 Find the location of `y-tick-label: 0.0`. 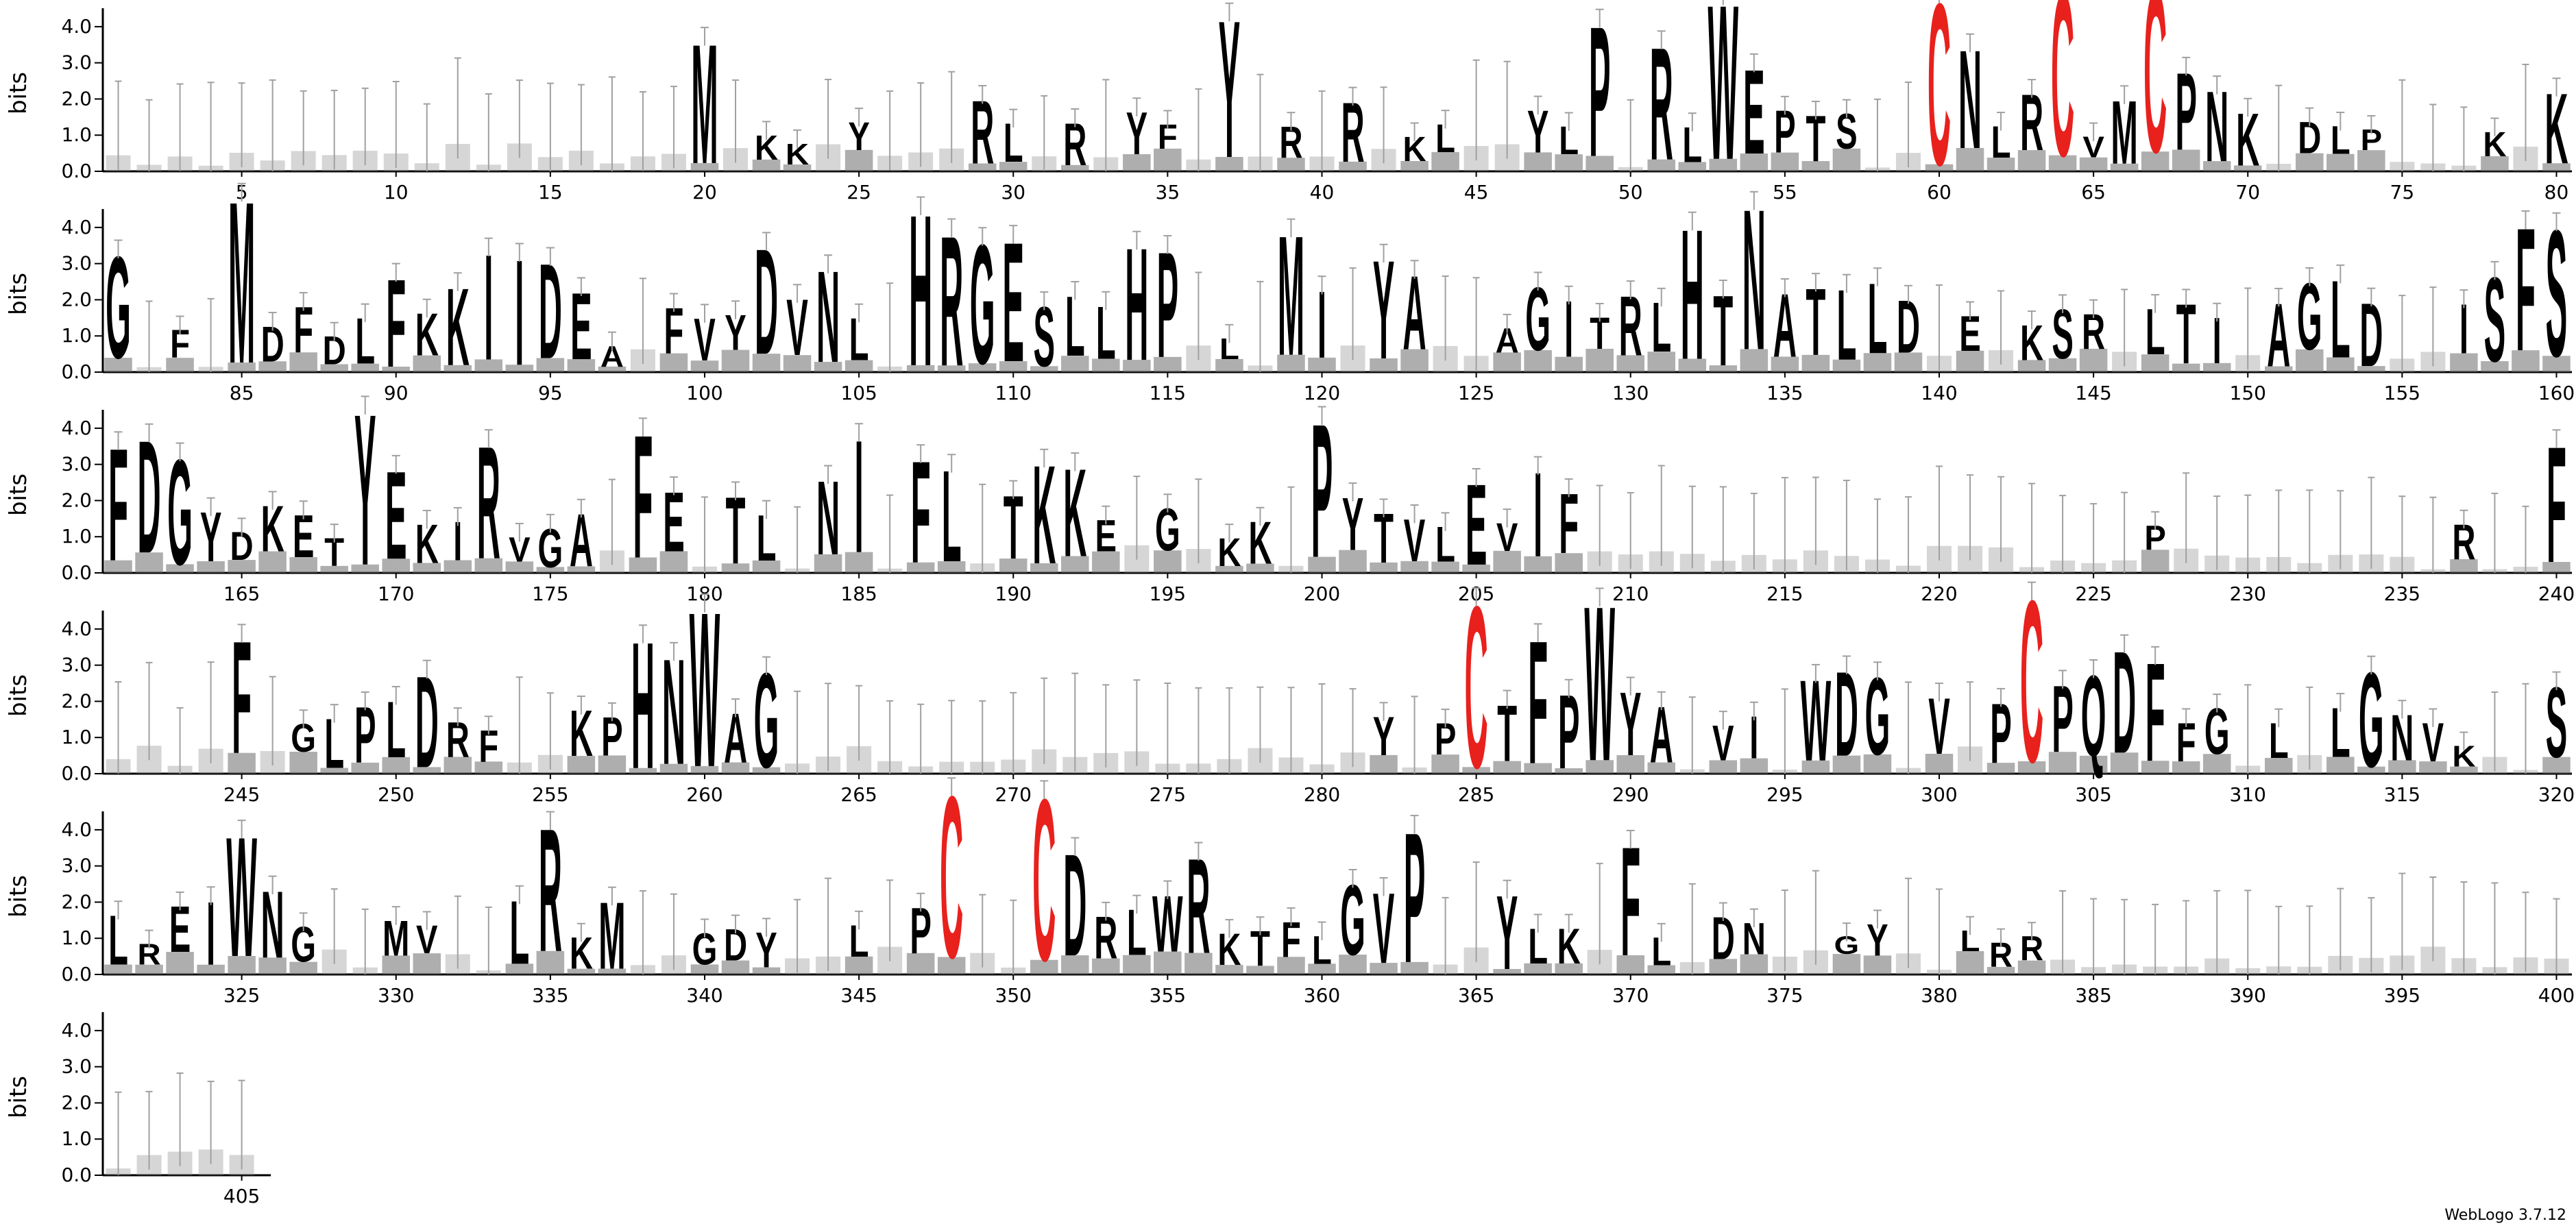

y-tick-label: 0.0 is located at coordinates (76, 171).